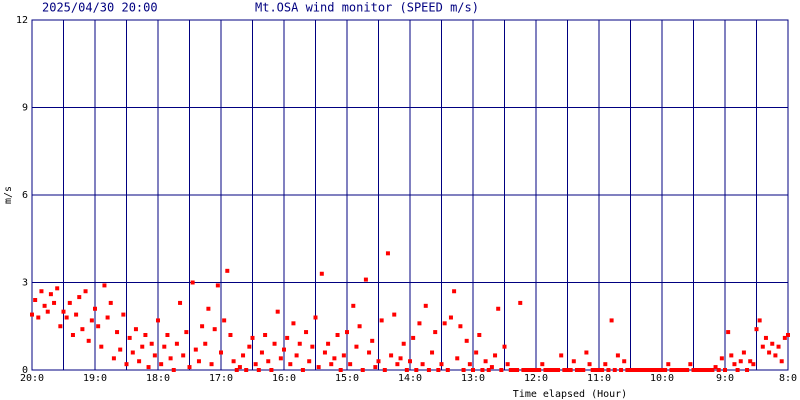 The image size is (800, 400). I want to click on timestamp: 2025/04/30 20:00, so click(100, 8).